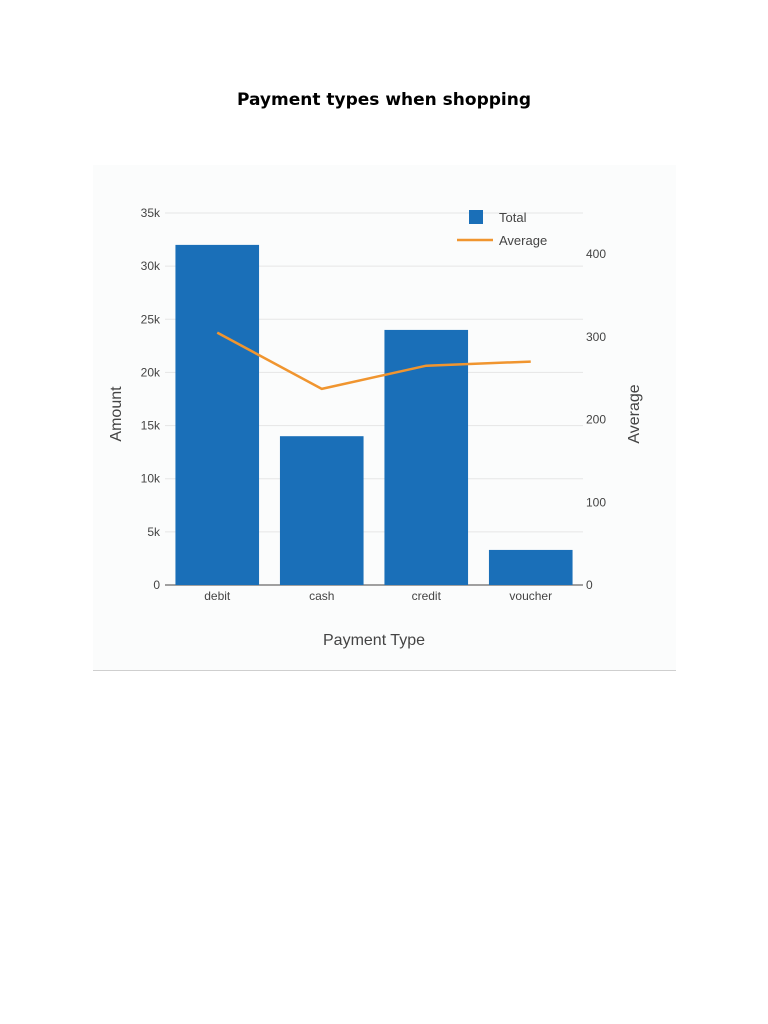 This screenshot has width=768, height=1024. I want to click on x-tick-label: debit, so click(217, 596).